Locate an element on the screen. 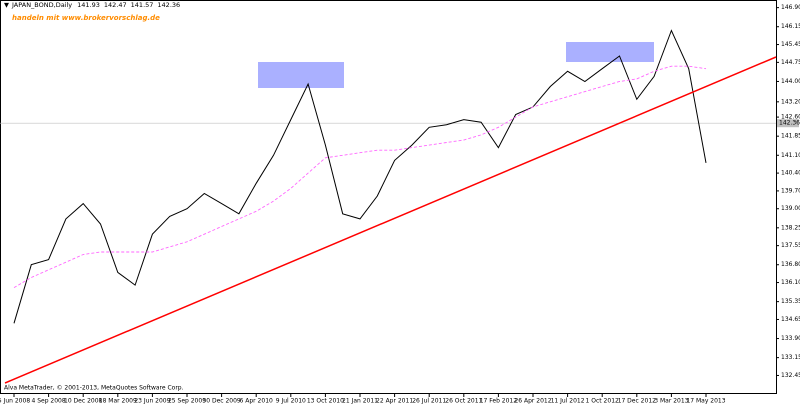 The image size is (800, 410). x-tick-label: 17 Dec 2012 is located at coordinates (637, 401).